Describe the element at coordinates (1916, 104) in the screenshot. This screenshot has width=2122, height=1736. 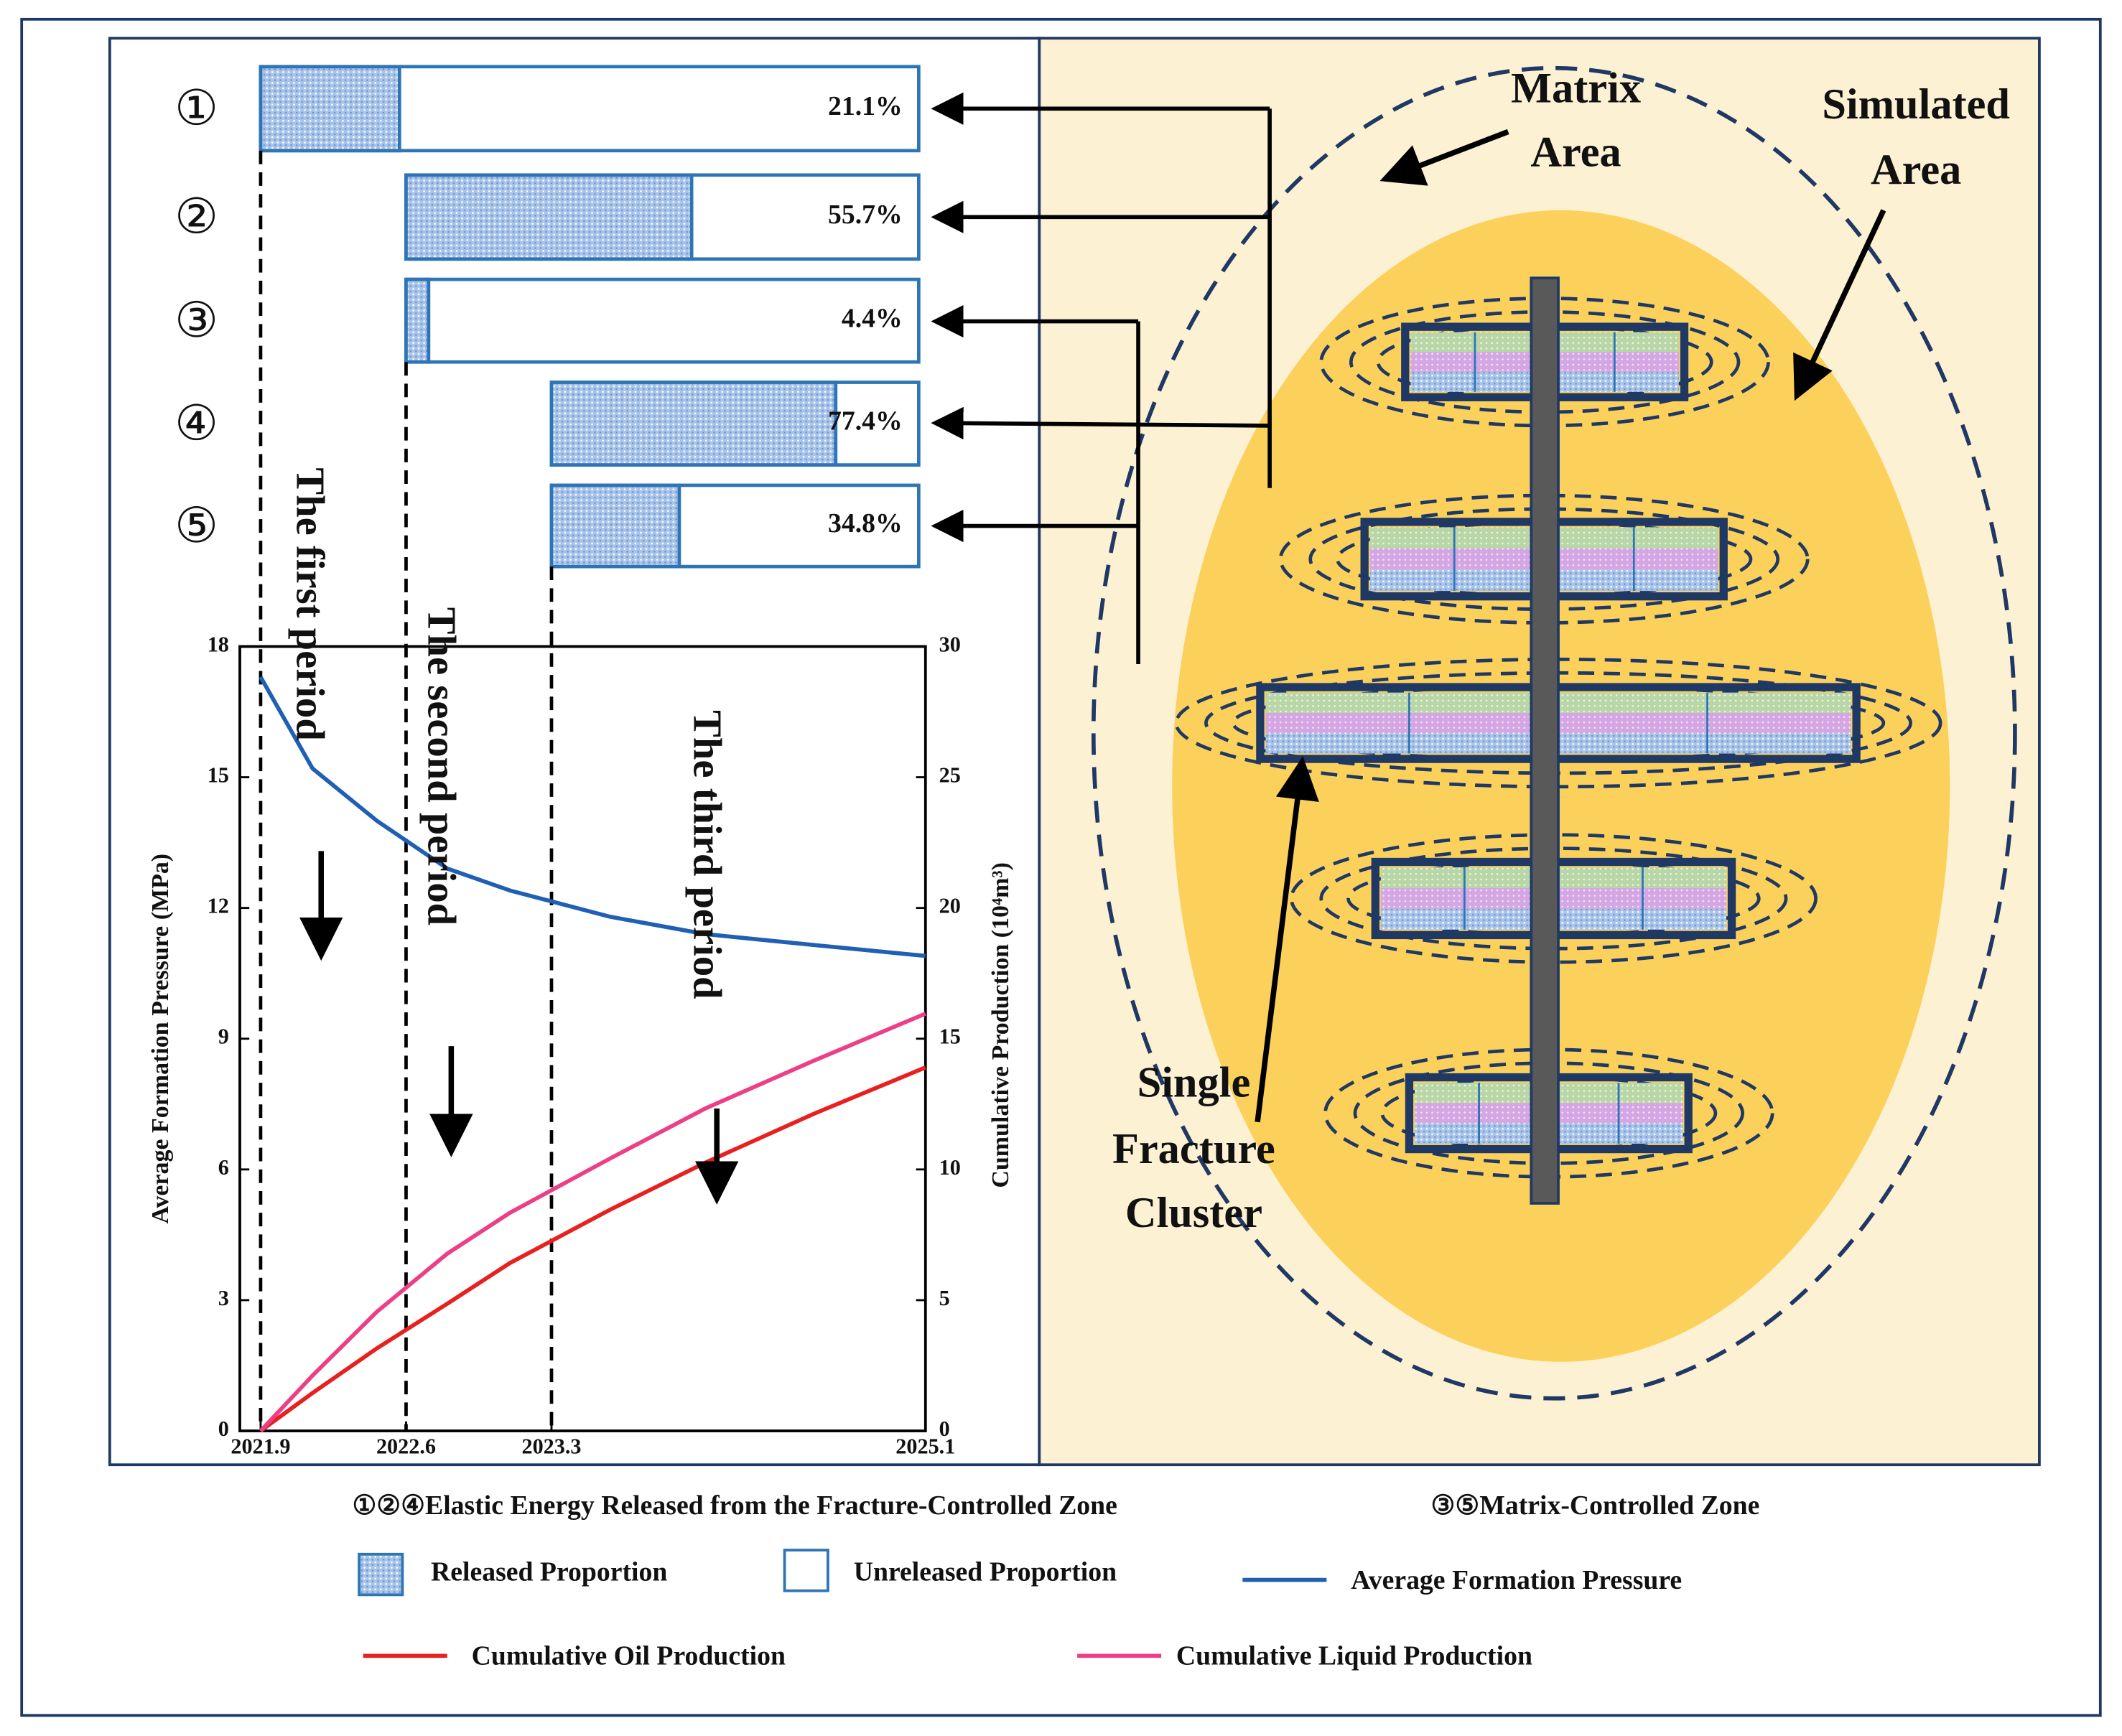
I see `diagram-label: Simulated` at that location.